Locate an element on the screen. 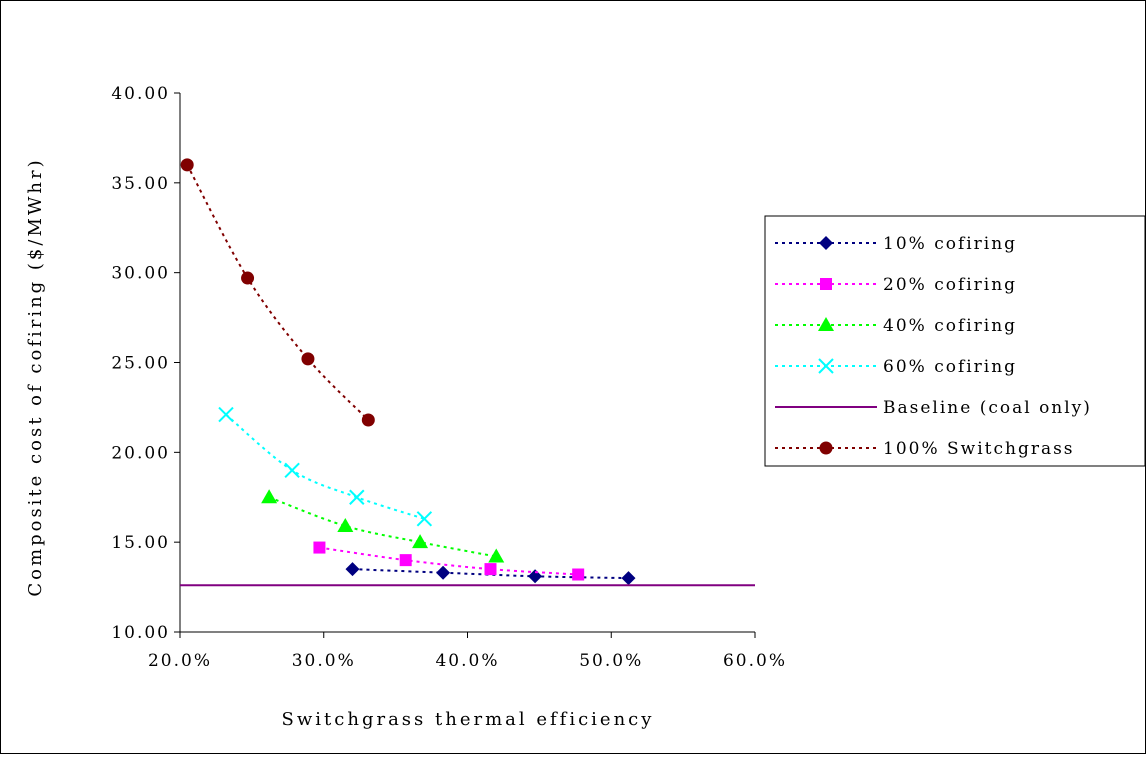 Image resolution: width=1146 pixels, height=759 pixels. x-tick-label: 40.0% is located at coordinates (467, 661).